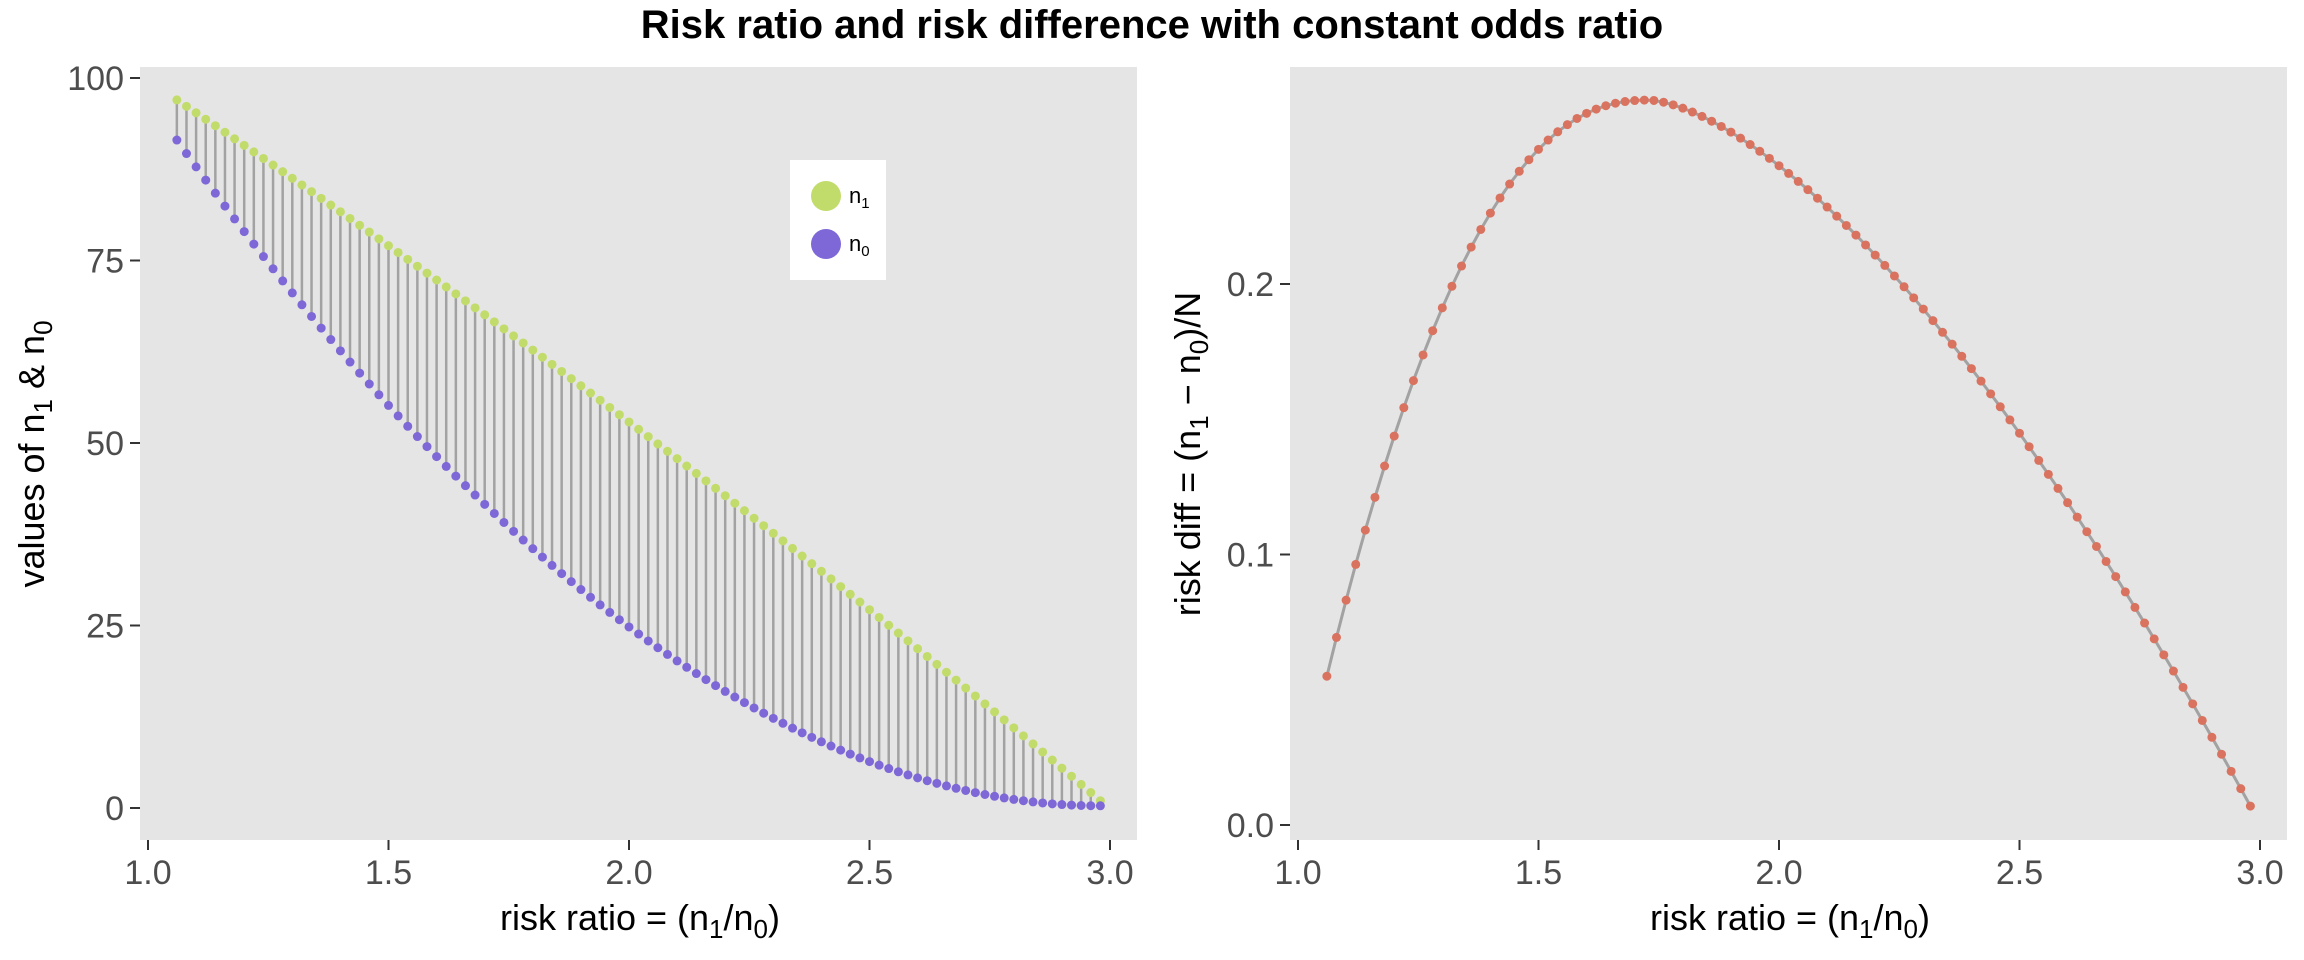 This screenshot has width=2304, height=960. Describe the element at coordinates (147, 873) in the screenshot. I see `left-x-tick-label: 1.0` at that location.